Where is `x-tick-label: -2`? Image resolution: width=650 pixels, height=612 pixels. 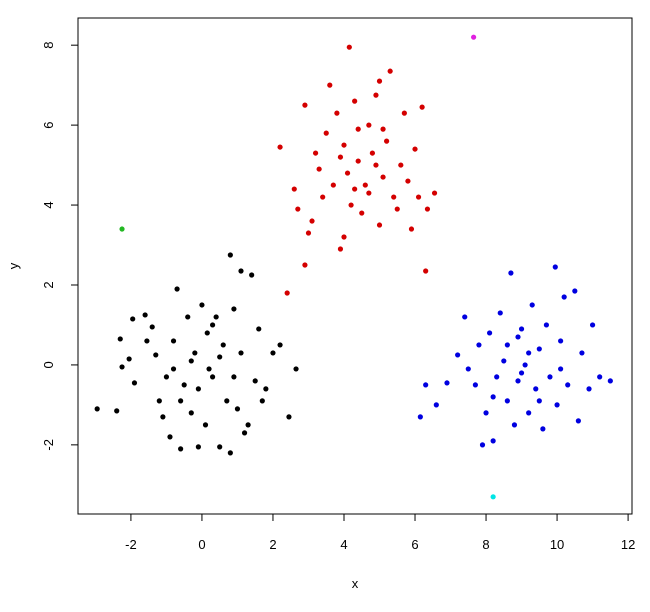
x-tick-label: -2 is located at coordinates (131, 544).